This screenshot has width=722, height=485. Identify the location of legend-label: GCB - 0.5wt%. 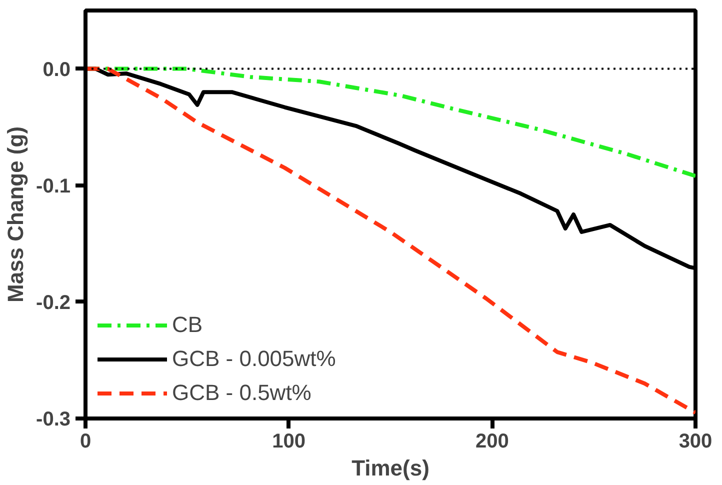
(242, 393).